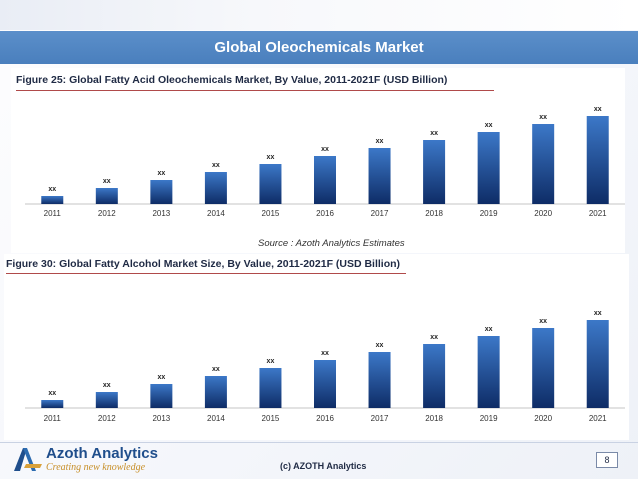 The height and width of the screenshot is (479, 638). Describe the element at coordinates (102, 453) in the screenshot. I see `brand-name: Azoth Analytics` at that location.